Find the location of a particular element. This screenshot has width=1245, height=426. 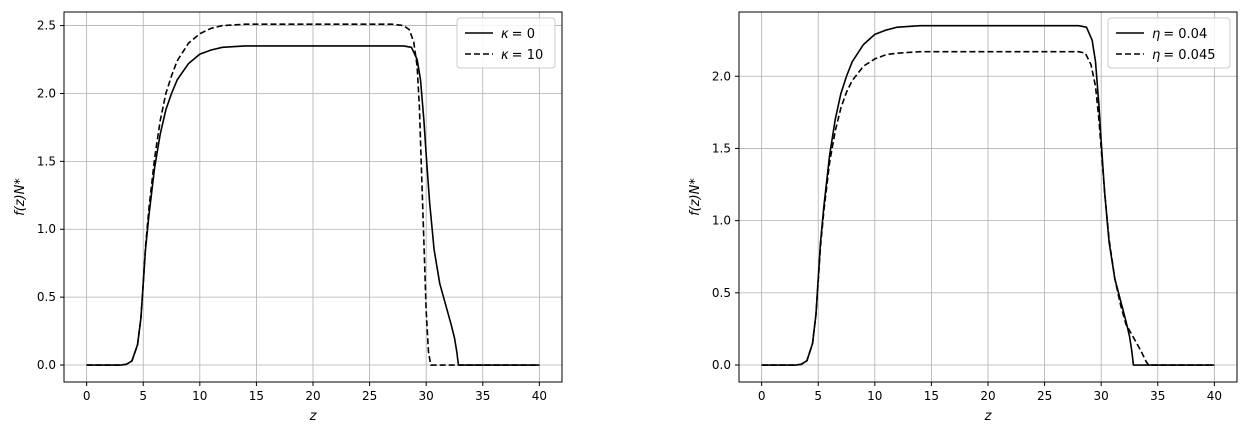

legend-label: κ = 0 is located at coordinates (518, 34).